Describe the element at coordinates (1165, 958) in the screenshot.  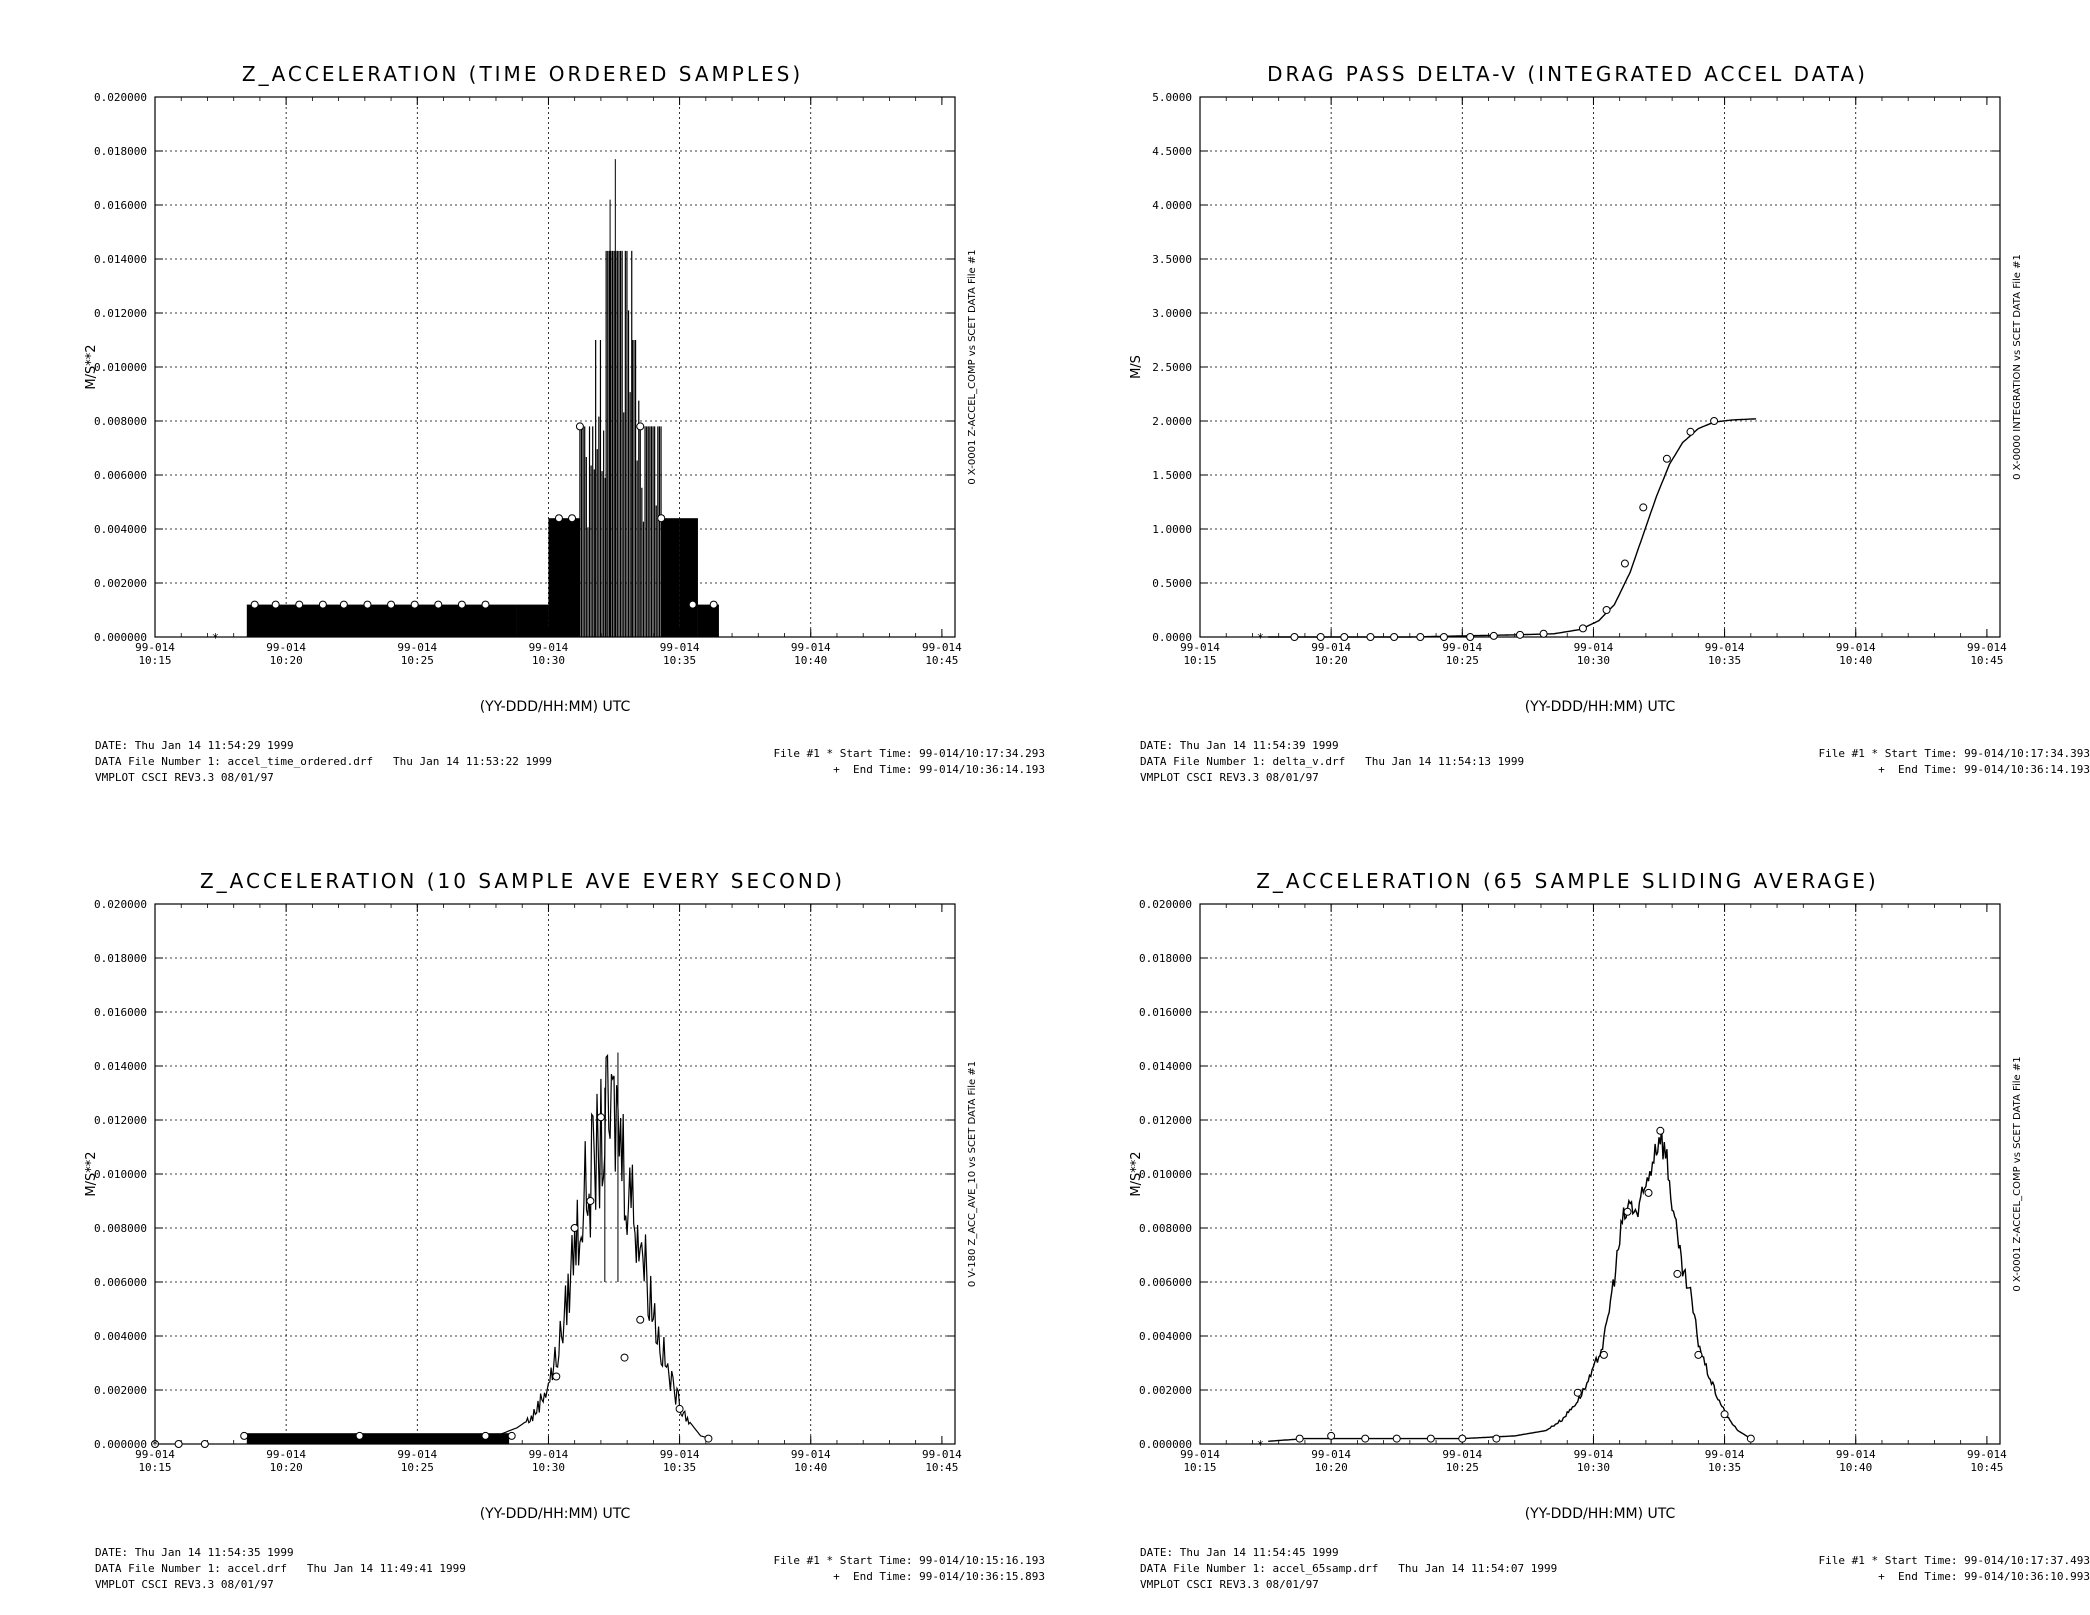
I see `y-tick-label: 0.018000` at that location.